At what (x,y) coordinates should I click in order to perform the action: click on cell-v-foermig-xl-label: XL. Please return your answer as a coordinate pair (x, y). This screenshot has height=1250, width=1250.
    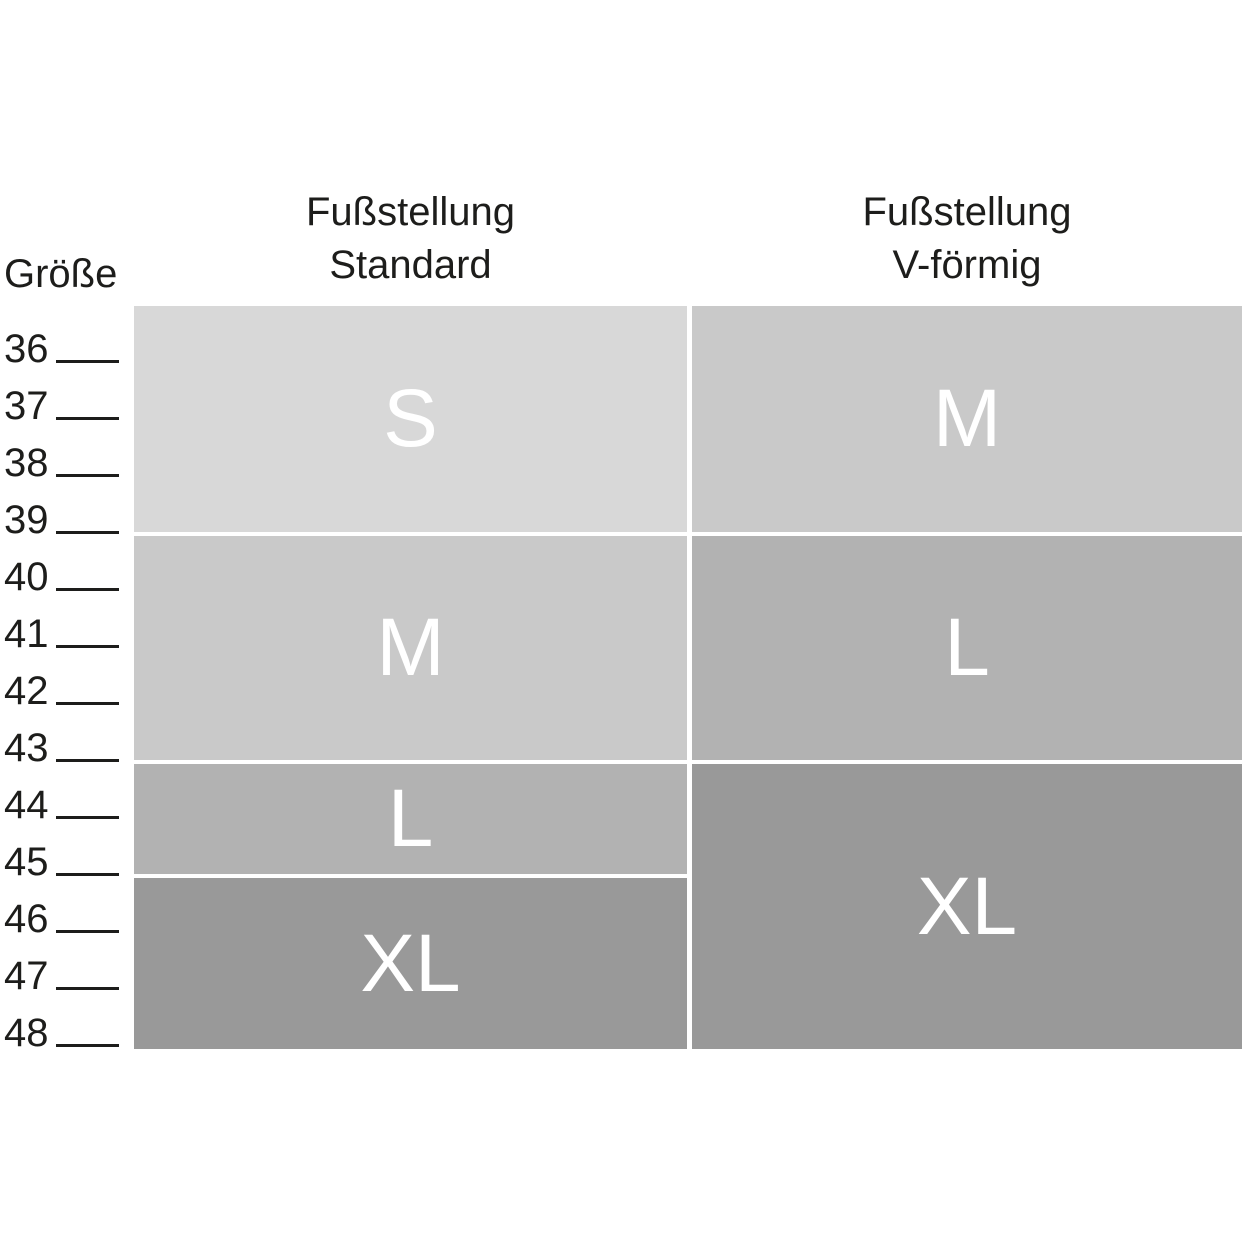
    Looking at the image, I should click on (967, 906).